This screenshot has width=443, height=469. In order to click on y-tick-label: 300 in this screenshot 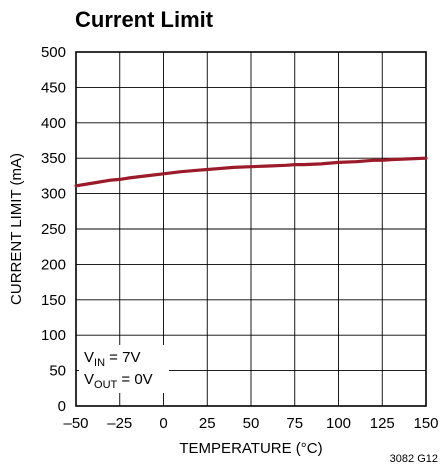, I will do `click(53, 194)`.